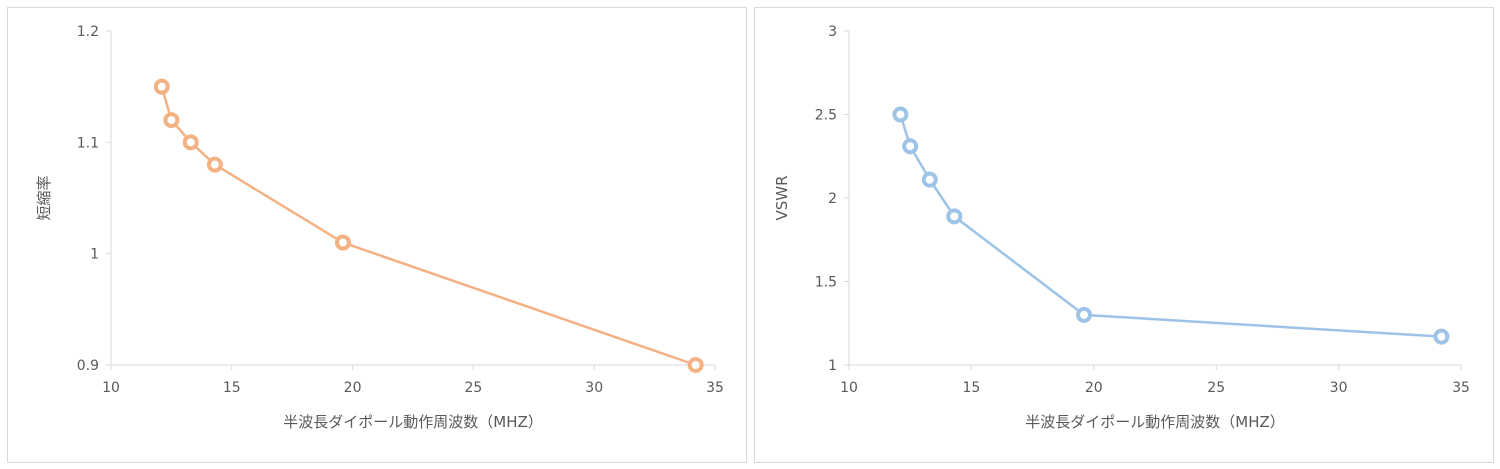 This screenshot has height=469, width=1500. Describe the element at coordinates (832, 199) in the screenshot. I see `y-tick-label: 2` at that location.